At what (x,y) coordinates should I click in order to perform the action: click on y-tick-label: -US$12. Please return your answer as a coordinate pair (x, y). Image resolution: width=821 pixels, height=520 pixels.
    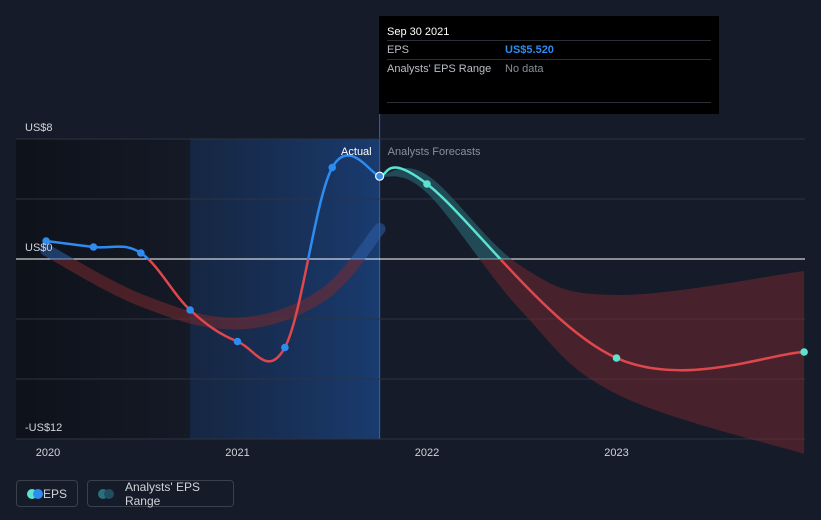
    Looking at the image, I should click on (43, 428).